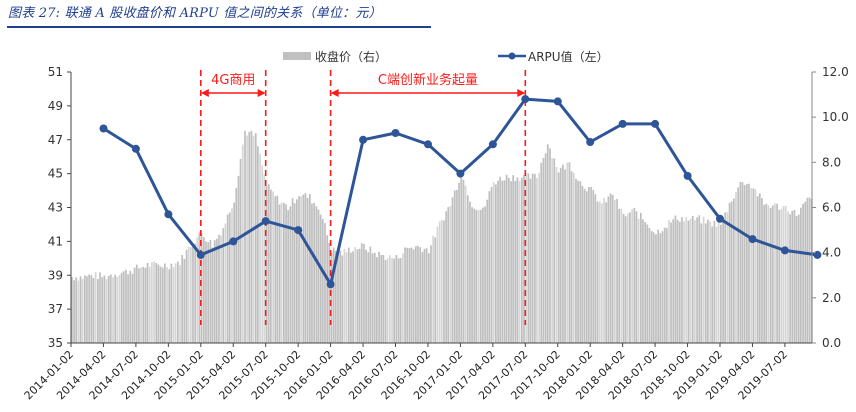 The width and height of the screenshot is (856, 412). What do you see at coordinates (195, 13) in the screenshot?
I see `figure-title: 图表 27: 联通 A 股收盘价和 ARPU 值之间的关系（单位：元）` at bounding box center [195, 13].